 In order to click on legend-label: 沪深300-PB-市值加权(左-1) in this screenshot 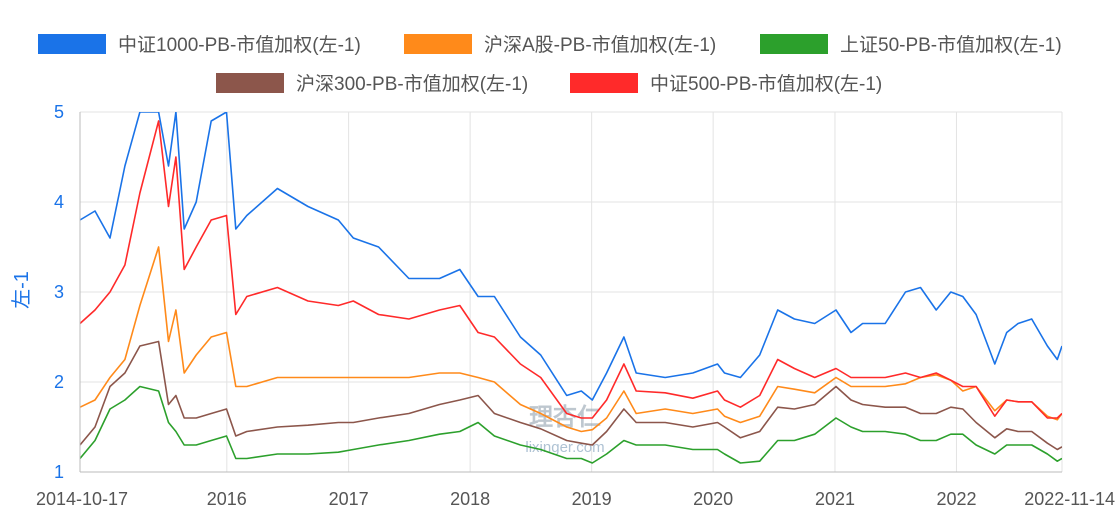, I will do `click(412, 84)`.